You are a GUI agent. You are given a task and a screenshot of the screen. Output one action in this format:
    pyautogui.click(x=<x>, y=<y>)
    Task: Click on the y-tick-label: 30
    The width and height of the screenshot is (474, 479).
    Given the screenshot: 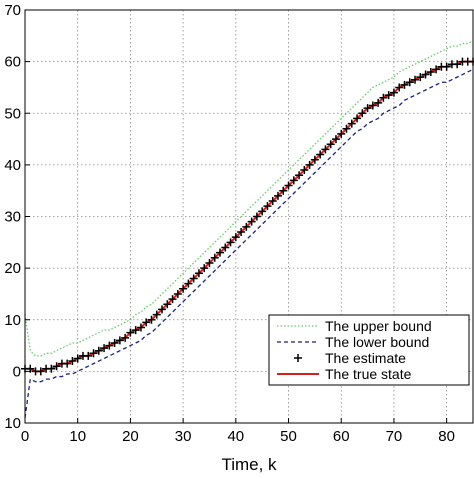 What is the action you would take?
    pyautogui.click(x=12, y=217)
    